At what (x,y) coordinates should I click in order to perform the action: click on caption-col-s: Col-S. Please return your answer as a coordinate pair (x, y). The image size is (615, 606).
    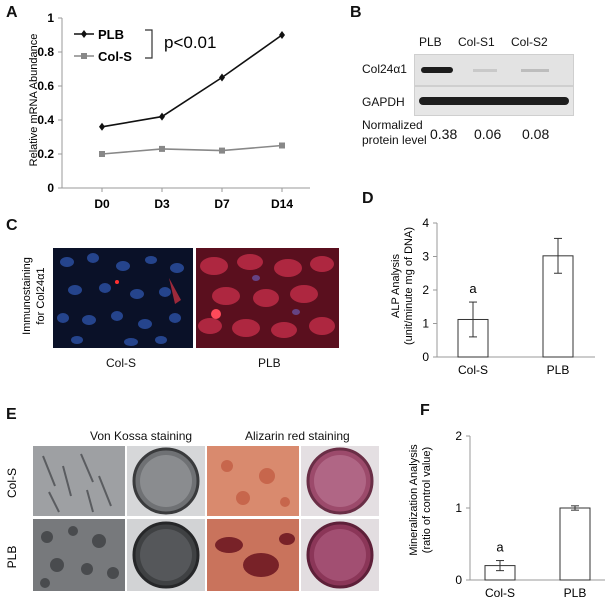
    Looking at the image, I should click on (121, 363).